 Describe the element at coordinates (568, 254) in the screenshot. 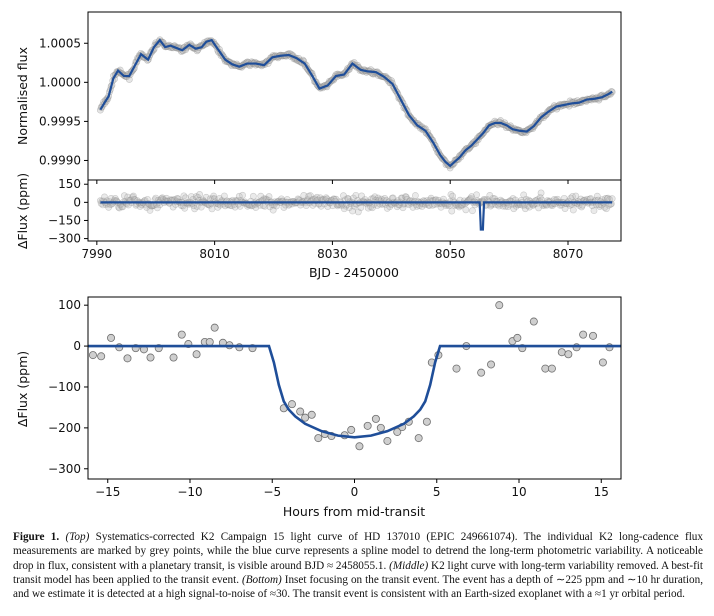

I see `middle-xtick-label-4: 8070` at that location.